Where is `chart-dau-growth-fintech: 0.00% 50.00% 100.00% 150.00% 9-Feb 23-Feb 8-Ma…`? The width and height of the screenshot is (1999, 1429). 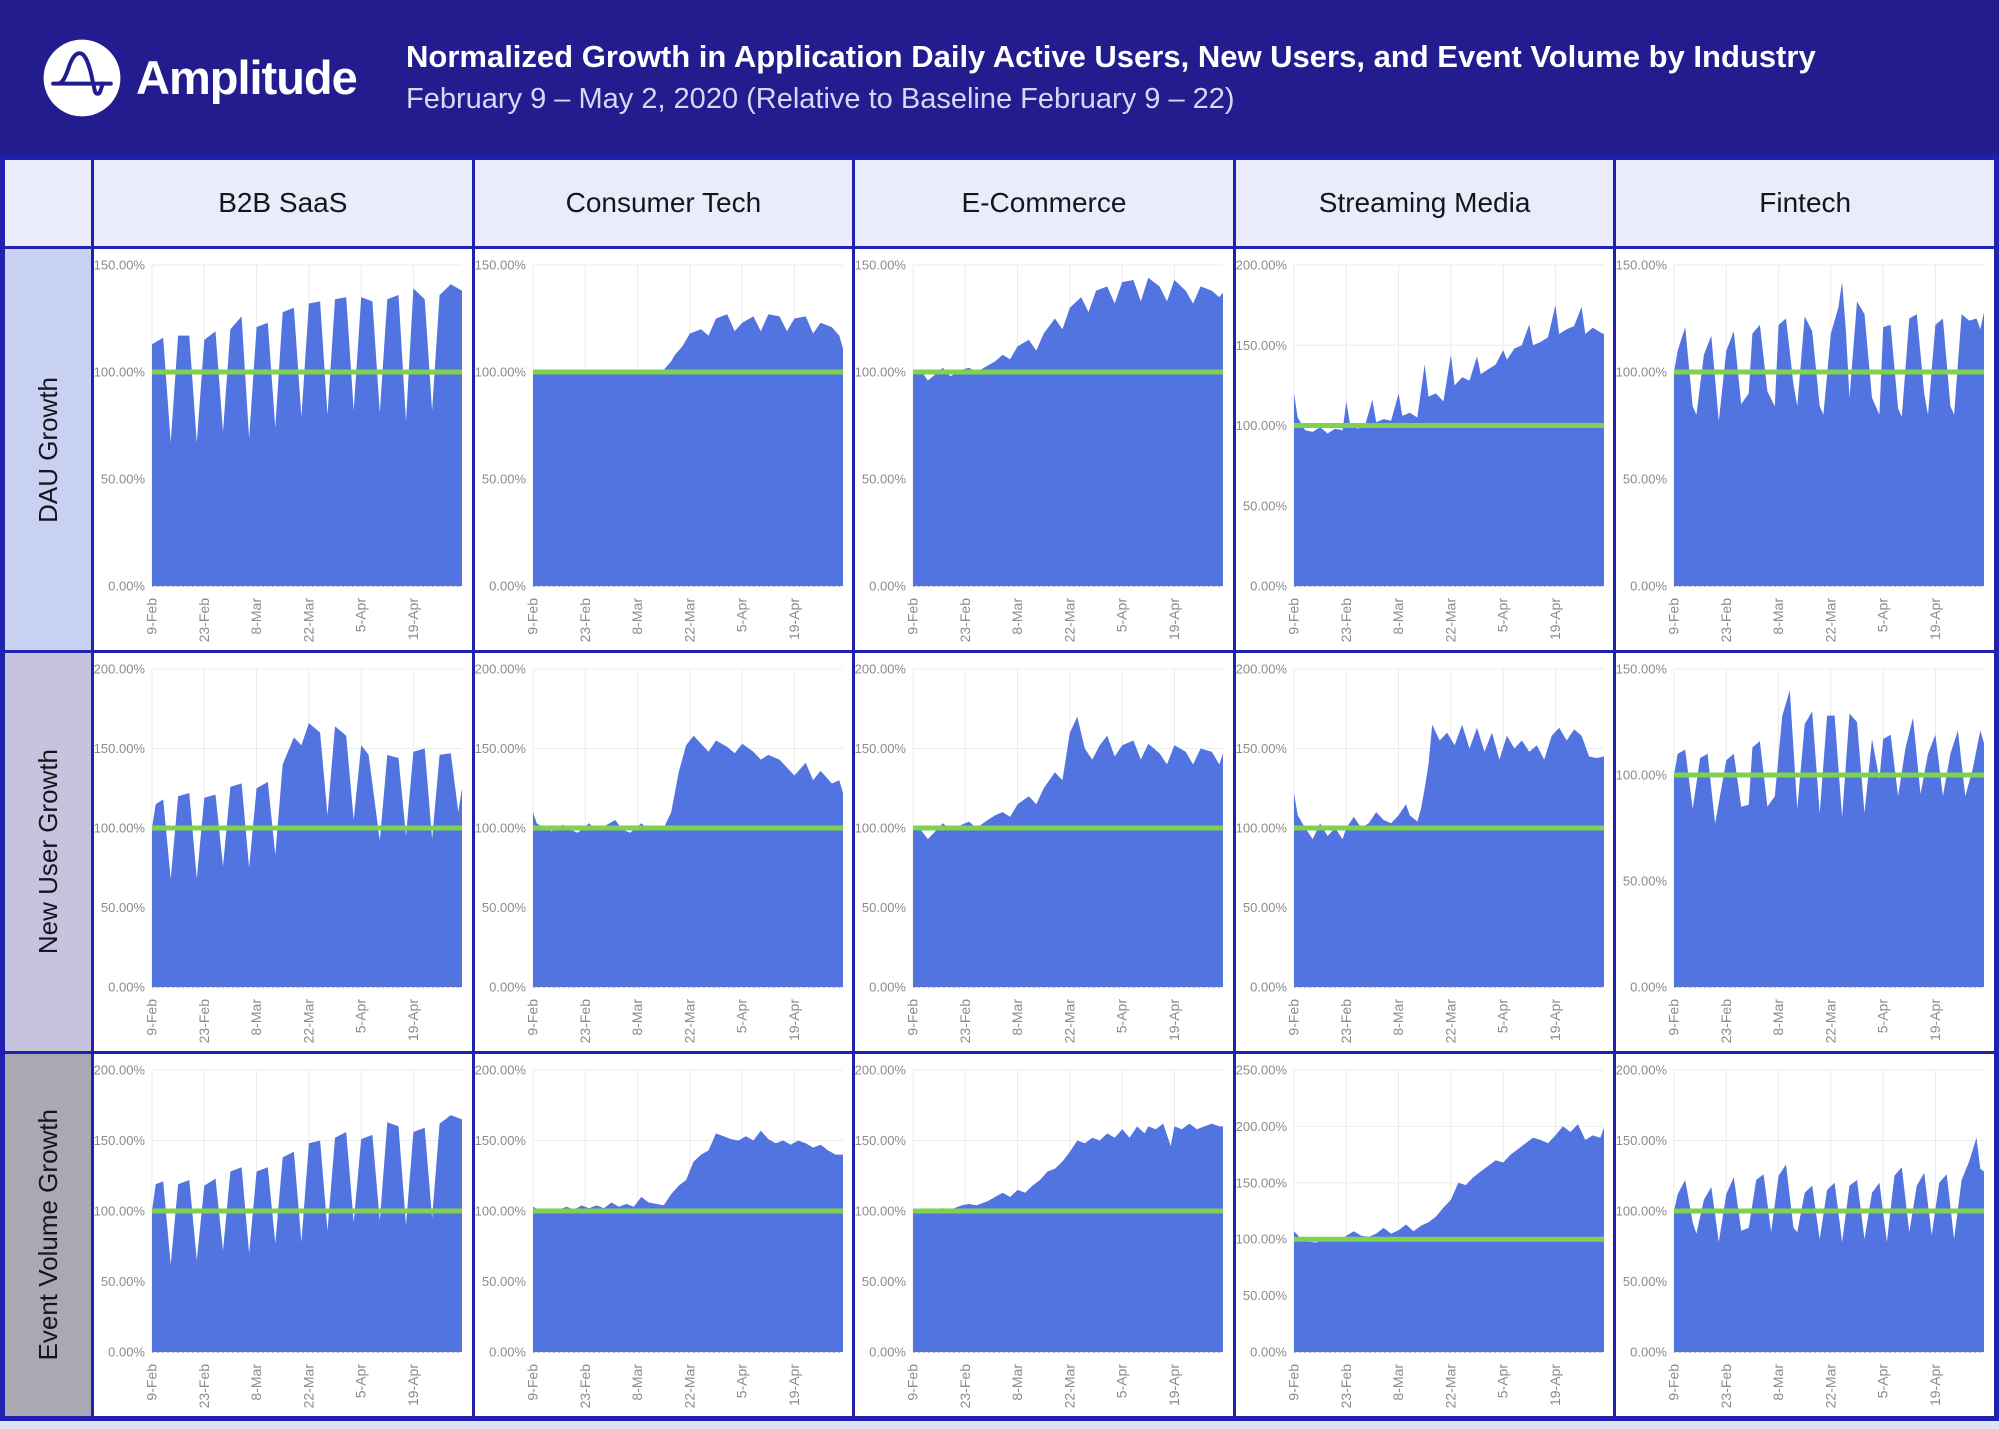 chart-dau-growth-fintech: 0.00% 50.00% 100.00% 150.00% 9-Feb 23-Feb 8-Ma… is located at coordinates (1805, 449).